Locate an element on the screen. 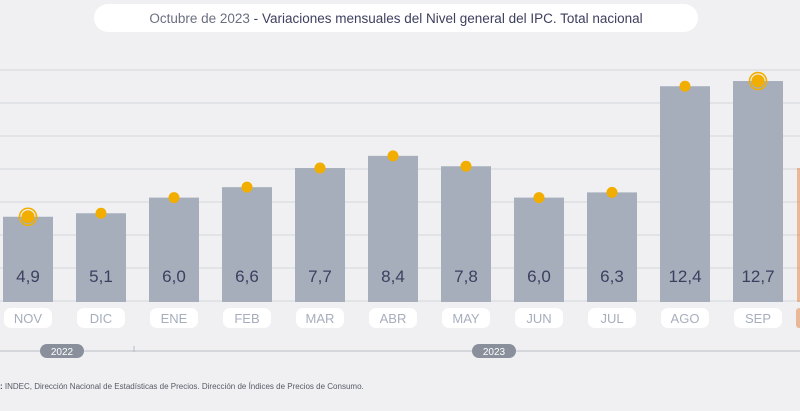  tick-label-jun: JUN is located at coordinates (538, 318).